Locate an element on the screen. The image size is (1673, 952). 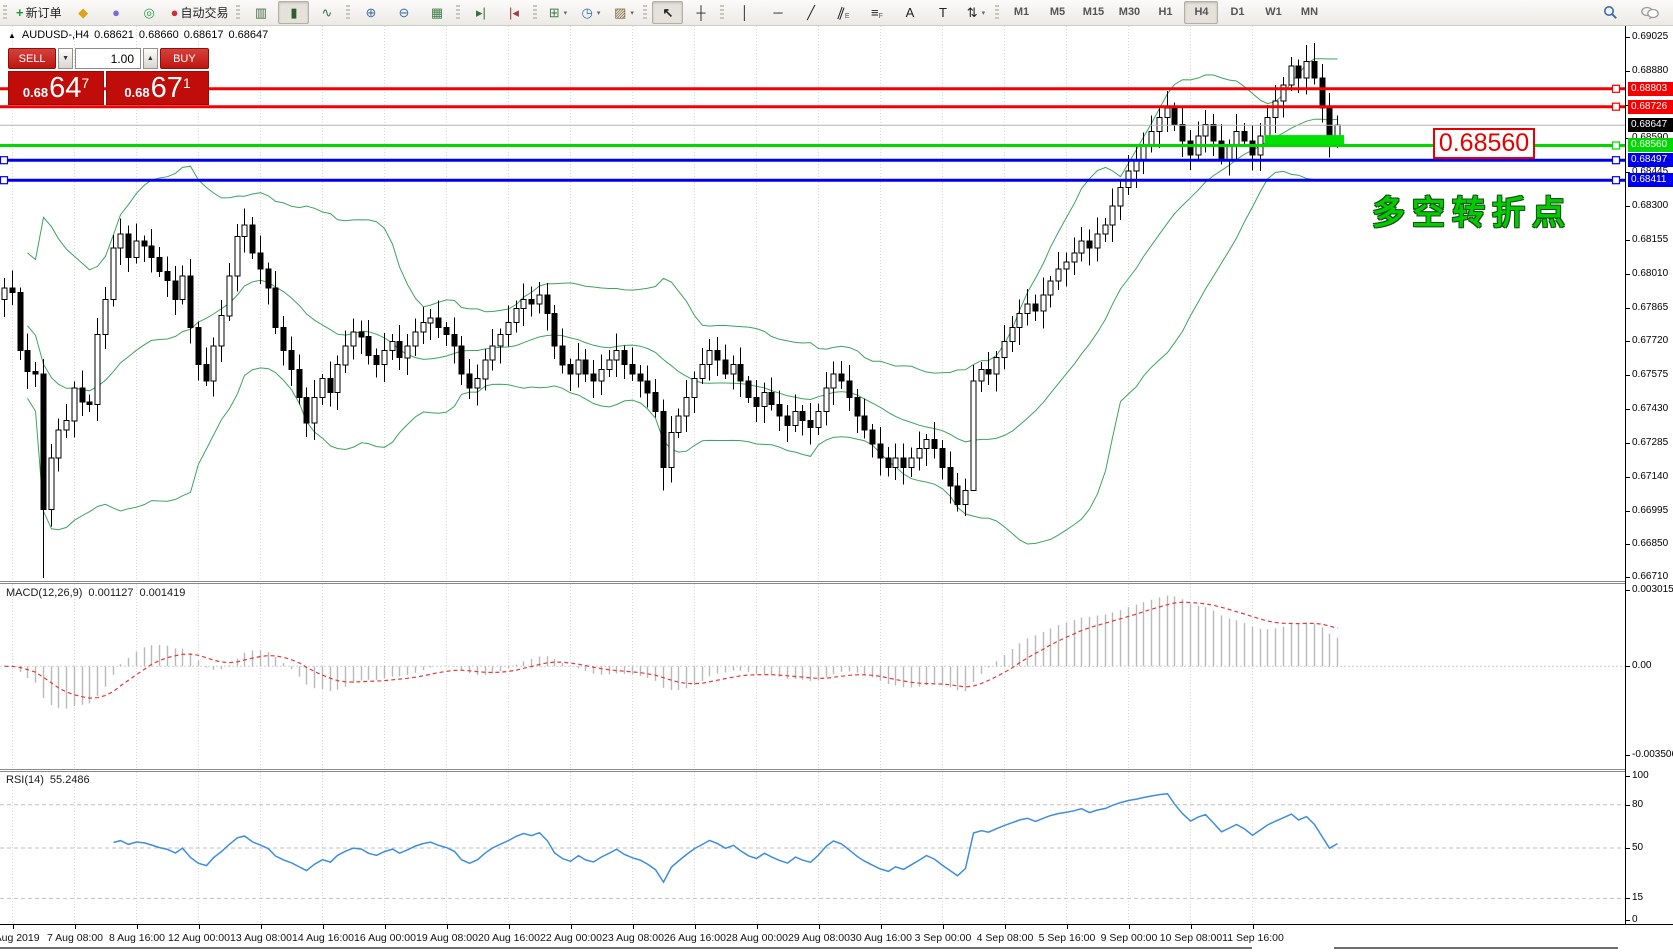
time-axis-label: 10 Sep 08:00 is located at coordinates (1191, 938).